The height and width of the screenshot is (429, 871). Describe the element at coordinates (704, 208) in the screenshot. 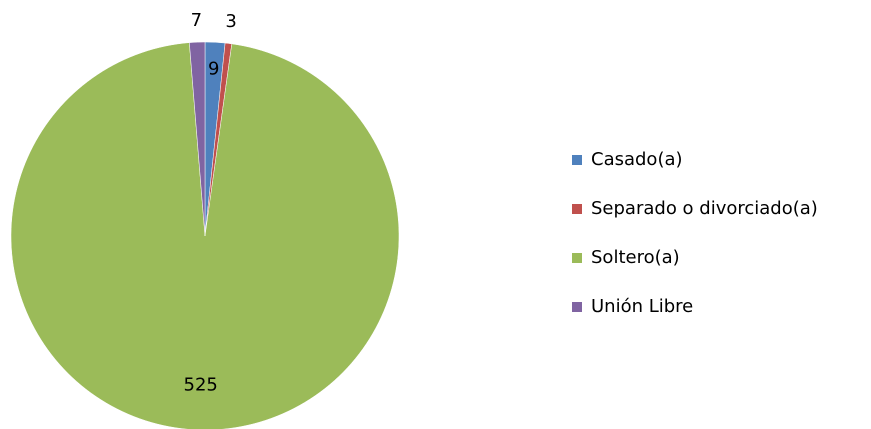

I see `legend-label: Separado o divorciado(a)` at that location.